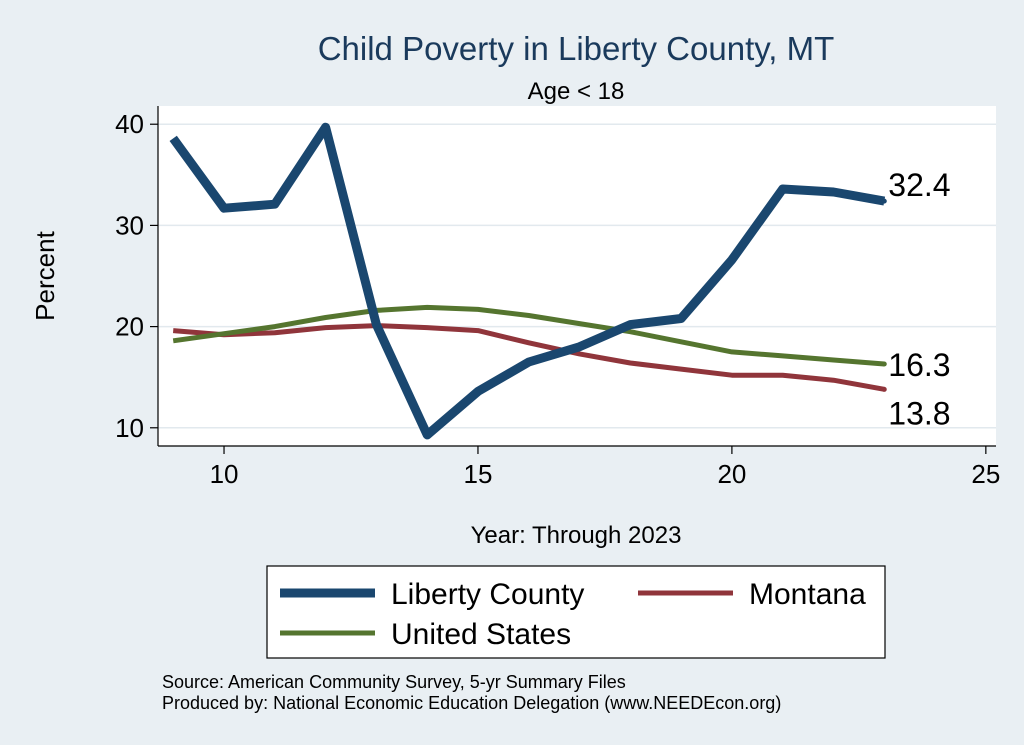 This screenshot has height=745, width=1024. Describe the element at coordinates (919, 185) in the screenshot. I see `data-label-liberty-county: 32.4` at that location.